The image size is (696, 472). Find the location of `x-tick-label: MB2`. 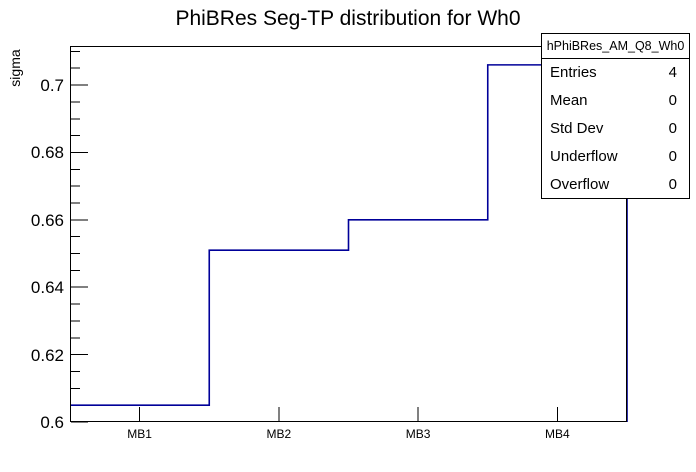

x-tick-label: MB2 is located at coordinates (279, 434).